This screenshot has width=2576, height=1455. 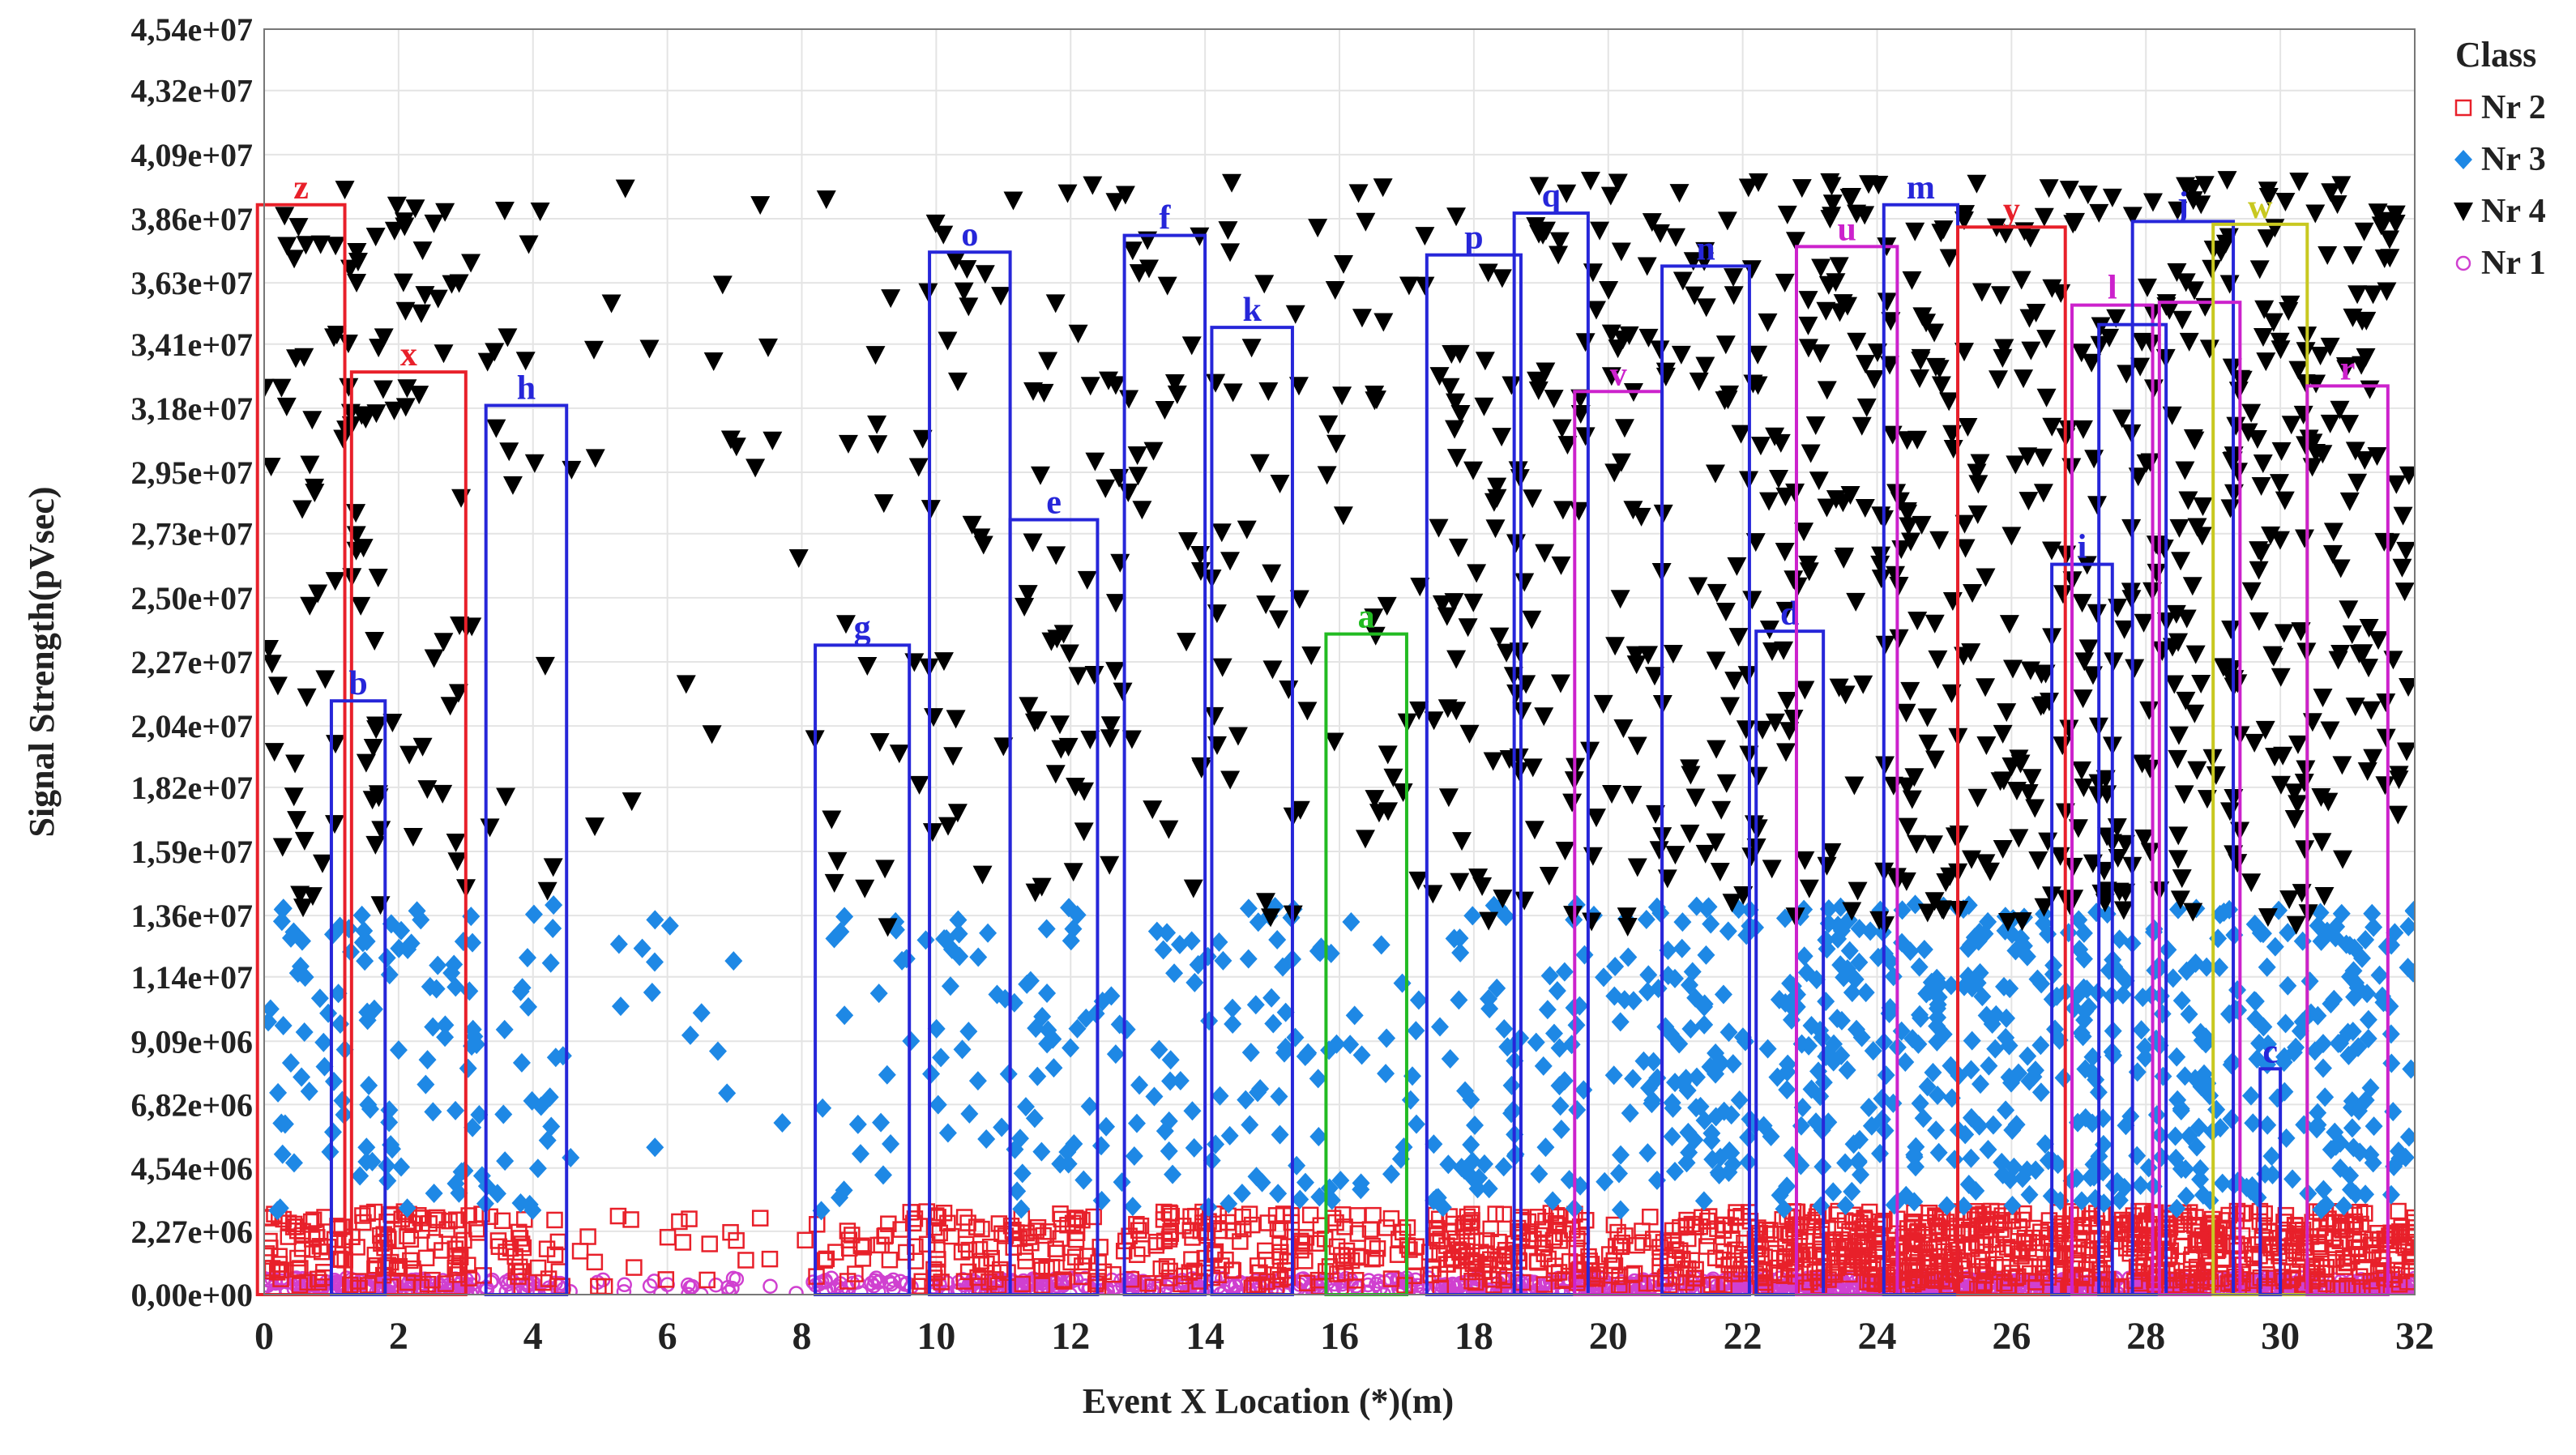 What do you see at coordinates (2082, 548) in the screenshot?
I see `cluster-label: i` at bounding box center [2082, 548].